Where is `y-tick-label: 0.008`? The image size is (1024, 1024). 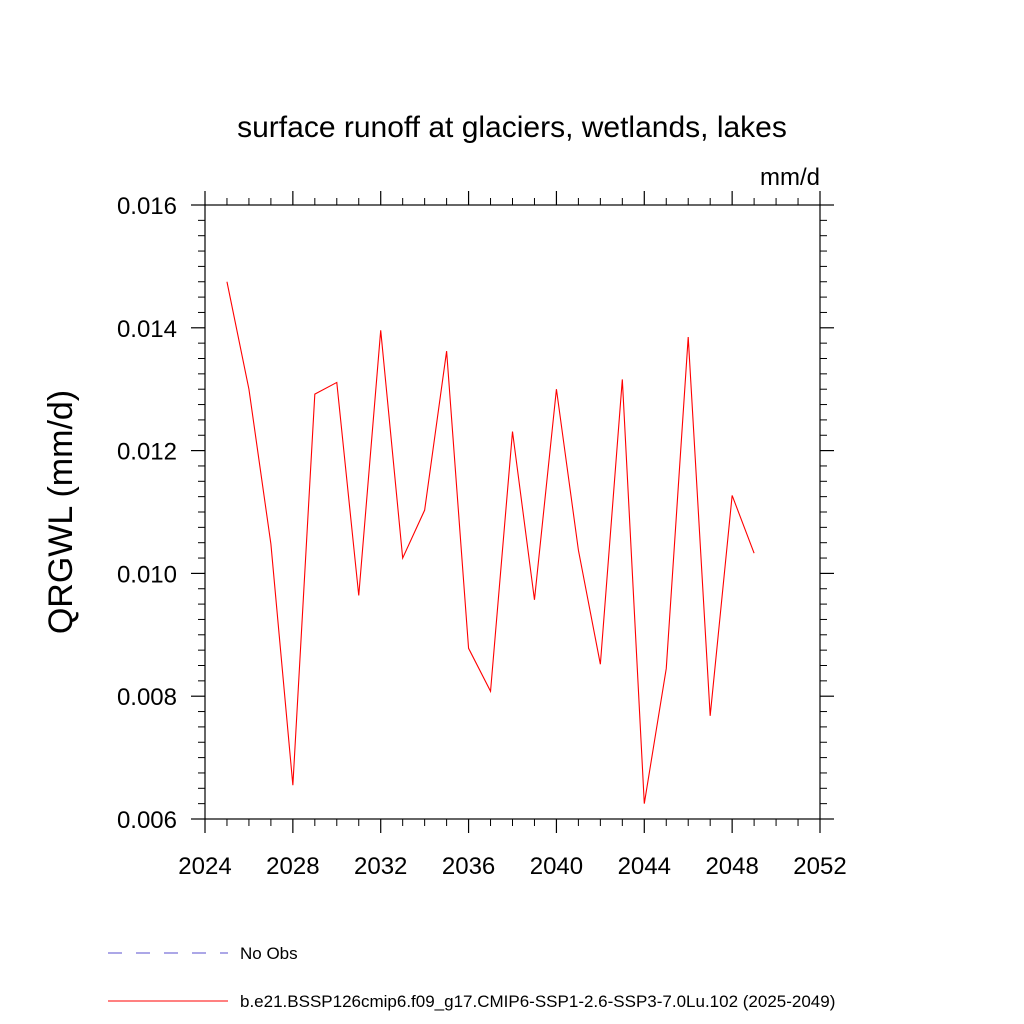
y-tick-label: 0.008 is located at coordinates (147, 697).